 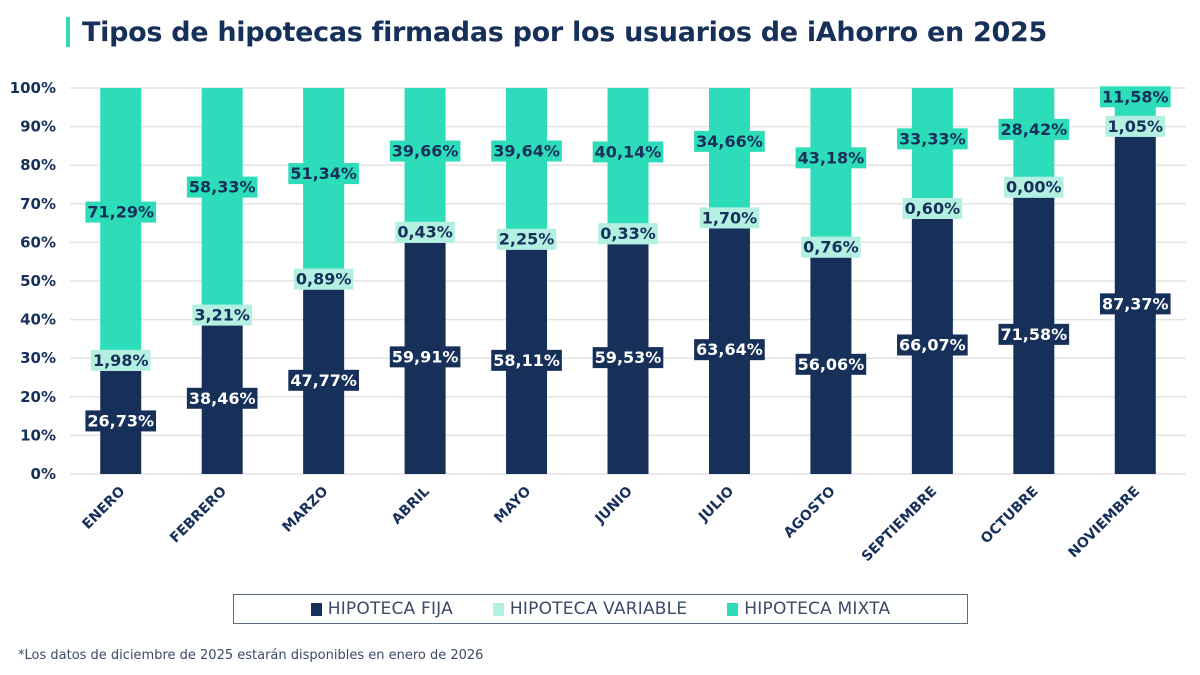 I want to click on data-label-fija: 38,46%, so click(x=222, y=398).